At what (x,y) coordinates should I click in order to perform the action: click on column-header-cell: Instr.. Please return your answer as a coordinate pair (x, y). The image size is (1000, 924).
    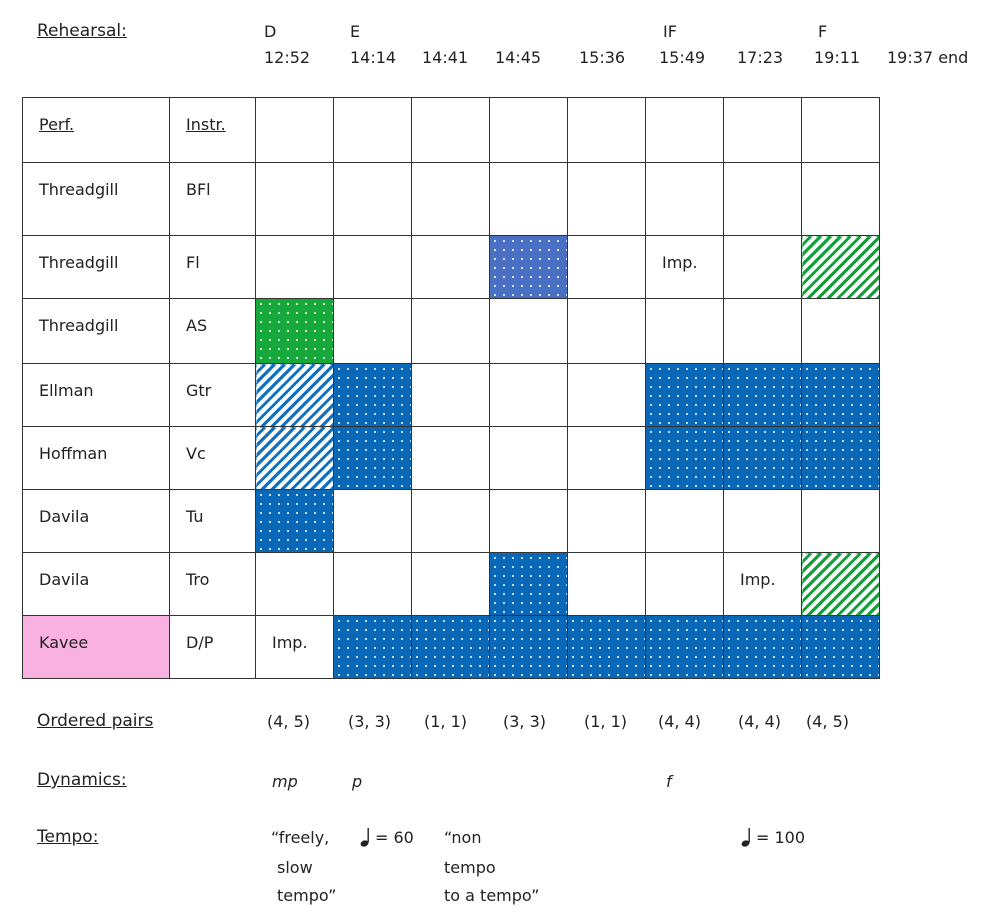
    Looking at the image, I should click on (212, 130).